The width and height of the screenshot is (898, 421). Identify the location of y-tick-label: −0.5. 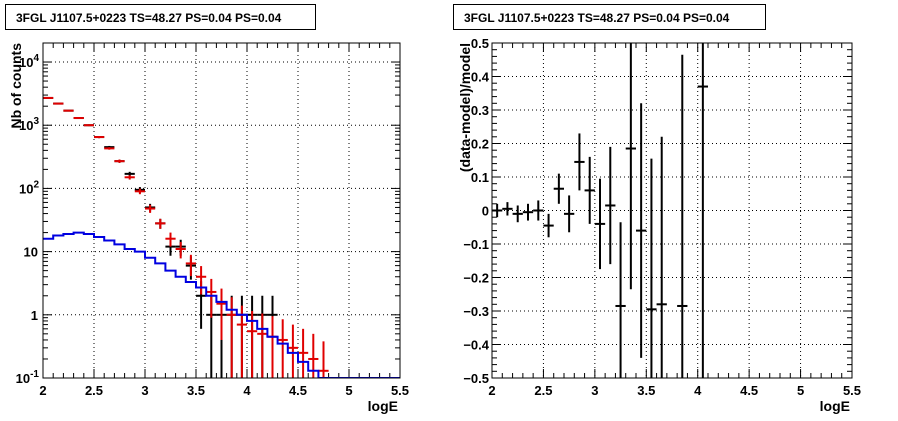
(476, 378).